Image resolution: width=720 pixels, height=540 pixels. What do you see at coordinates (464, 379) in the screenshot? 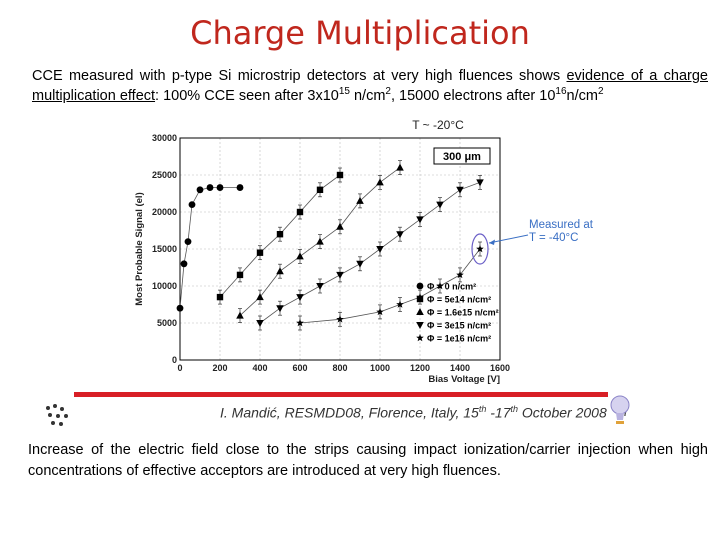
I see `x-axis-label: Bias Voltage [V]` at bounding box center [464, 379].